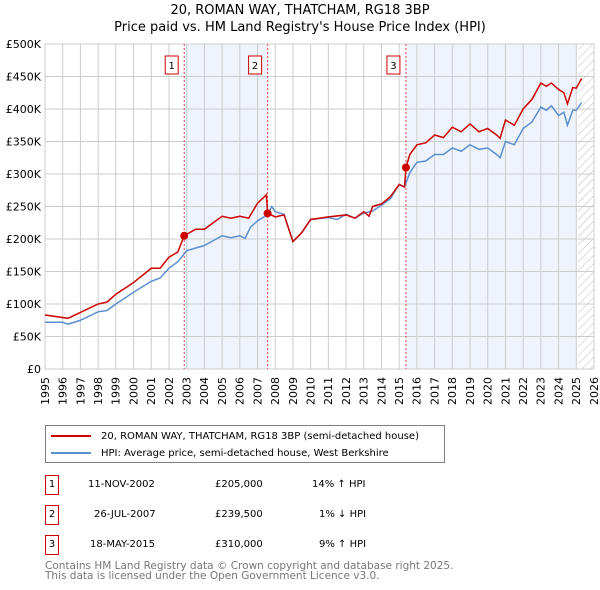 This screenshot has width=600, height=590. I want to click on sale-label: 1, so click(172, 66).